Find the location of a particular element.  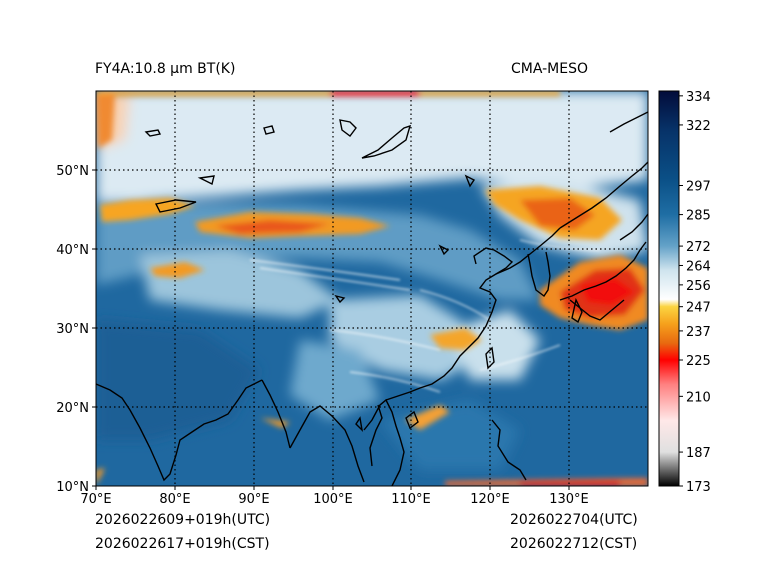

colorbar: 334 322 297 285 272 264 256 247 237 225 210 187 173 is located at coordinates (684, 292).